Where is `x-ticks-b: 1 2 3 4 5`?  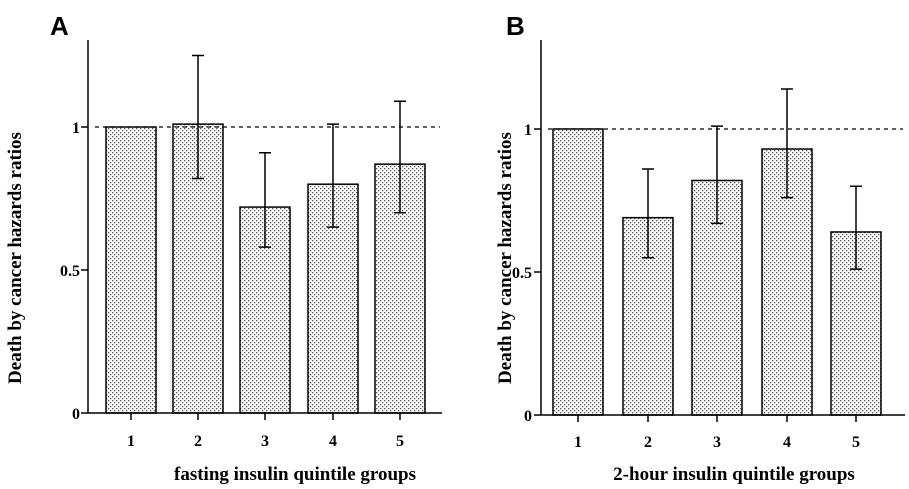
x-ticks-b: 1 2 3 4 5 is located at coordinates (717, 433).